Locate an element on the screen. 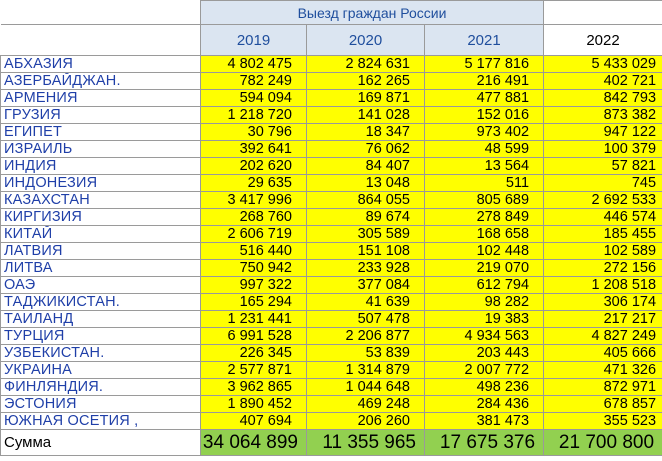 The image size is (662, 461). value-cell: 216 491 is located at coordinates (484, 81).